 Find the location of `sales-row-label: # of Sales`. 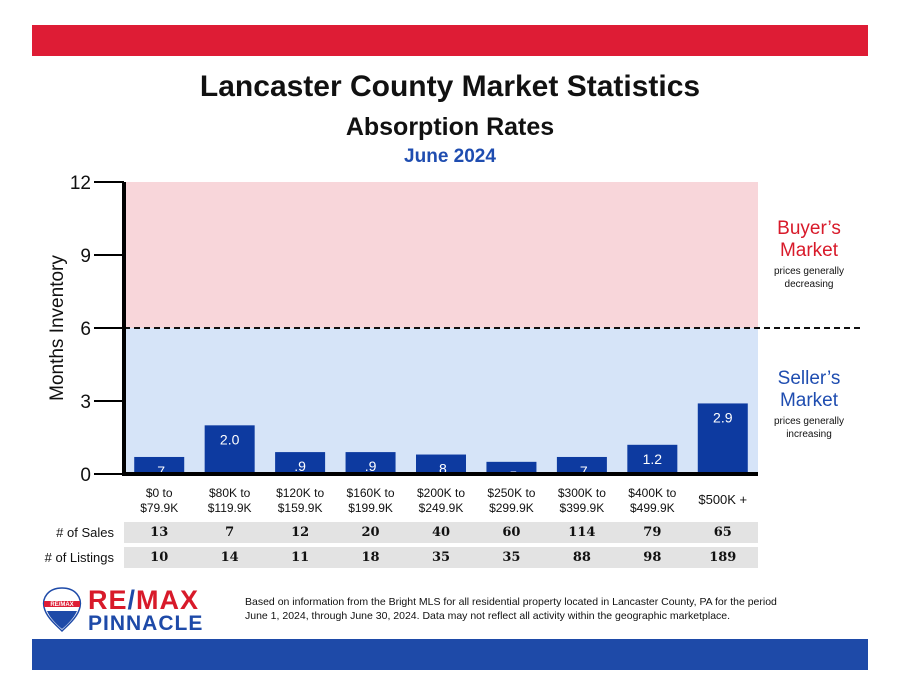

sales-row-label: # of Sales is located at coordinates (85, 532).